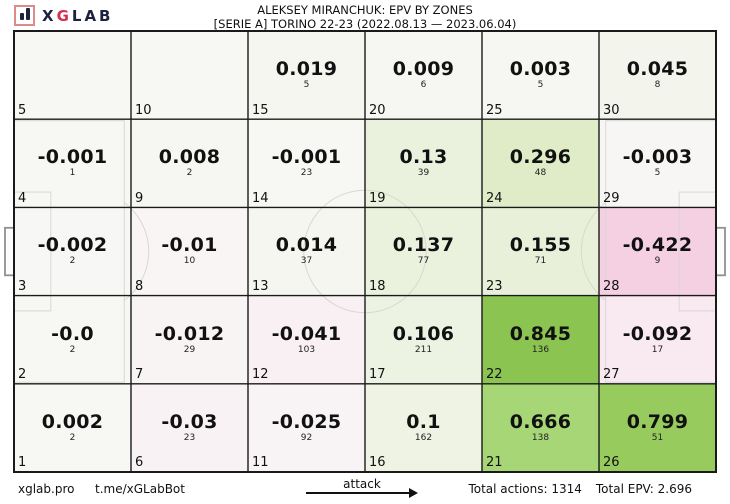 The width and height of the screenshot is (730, 504). I want to click on zone-action-count: 1, so click(72, 173).